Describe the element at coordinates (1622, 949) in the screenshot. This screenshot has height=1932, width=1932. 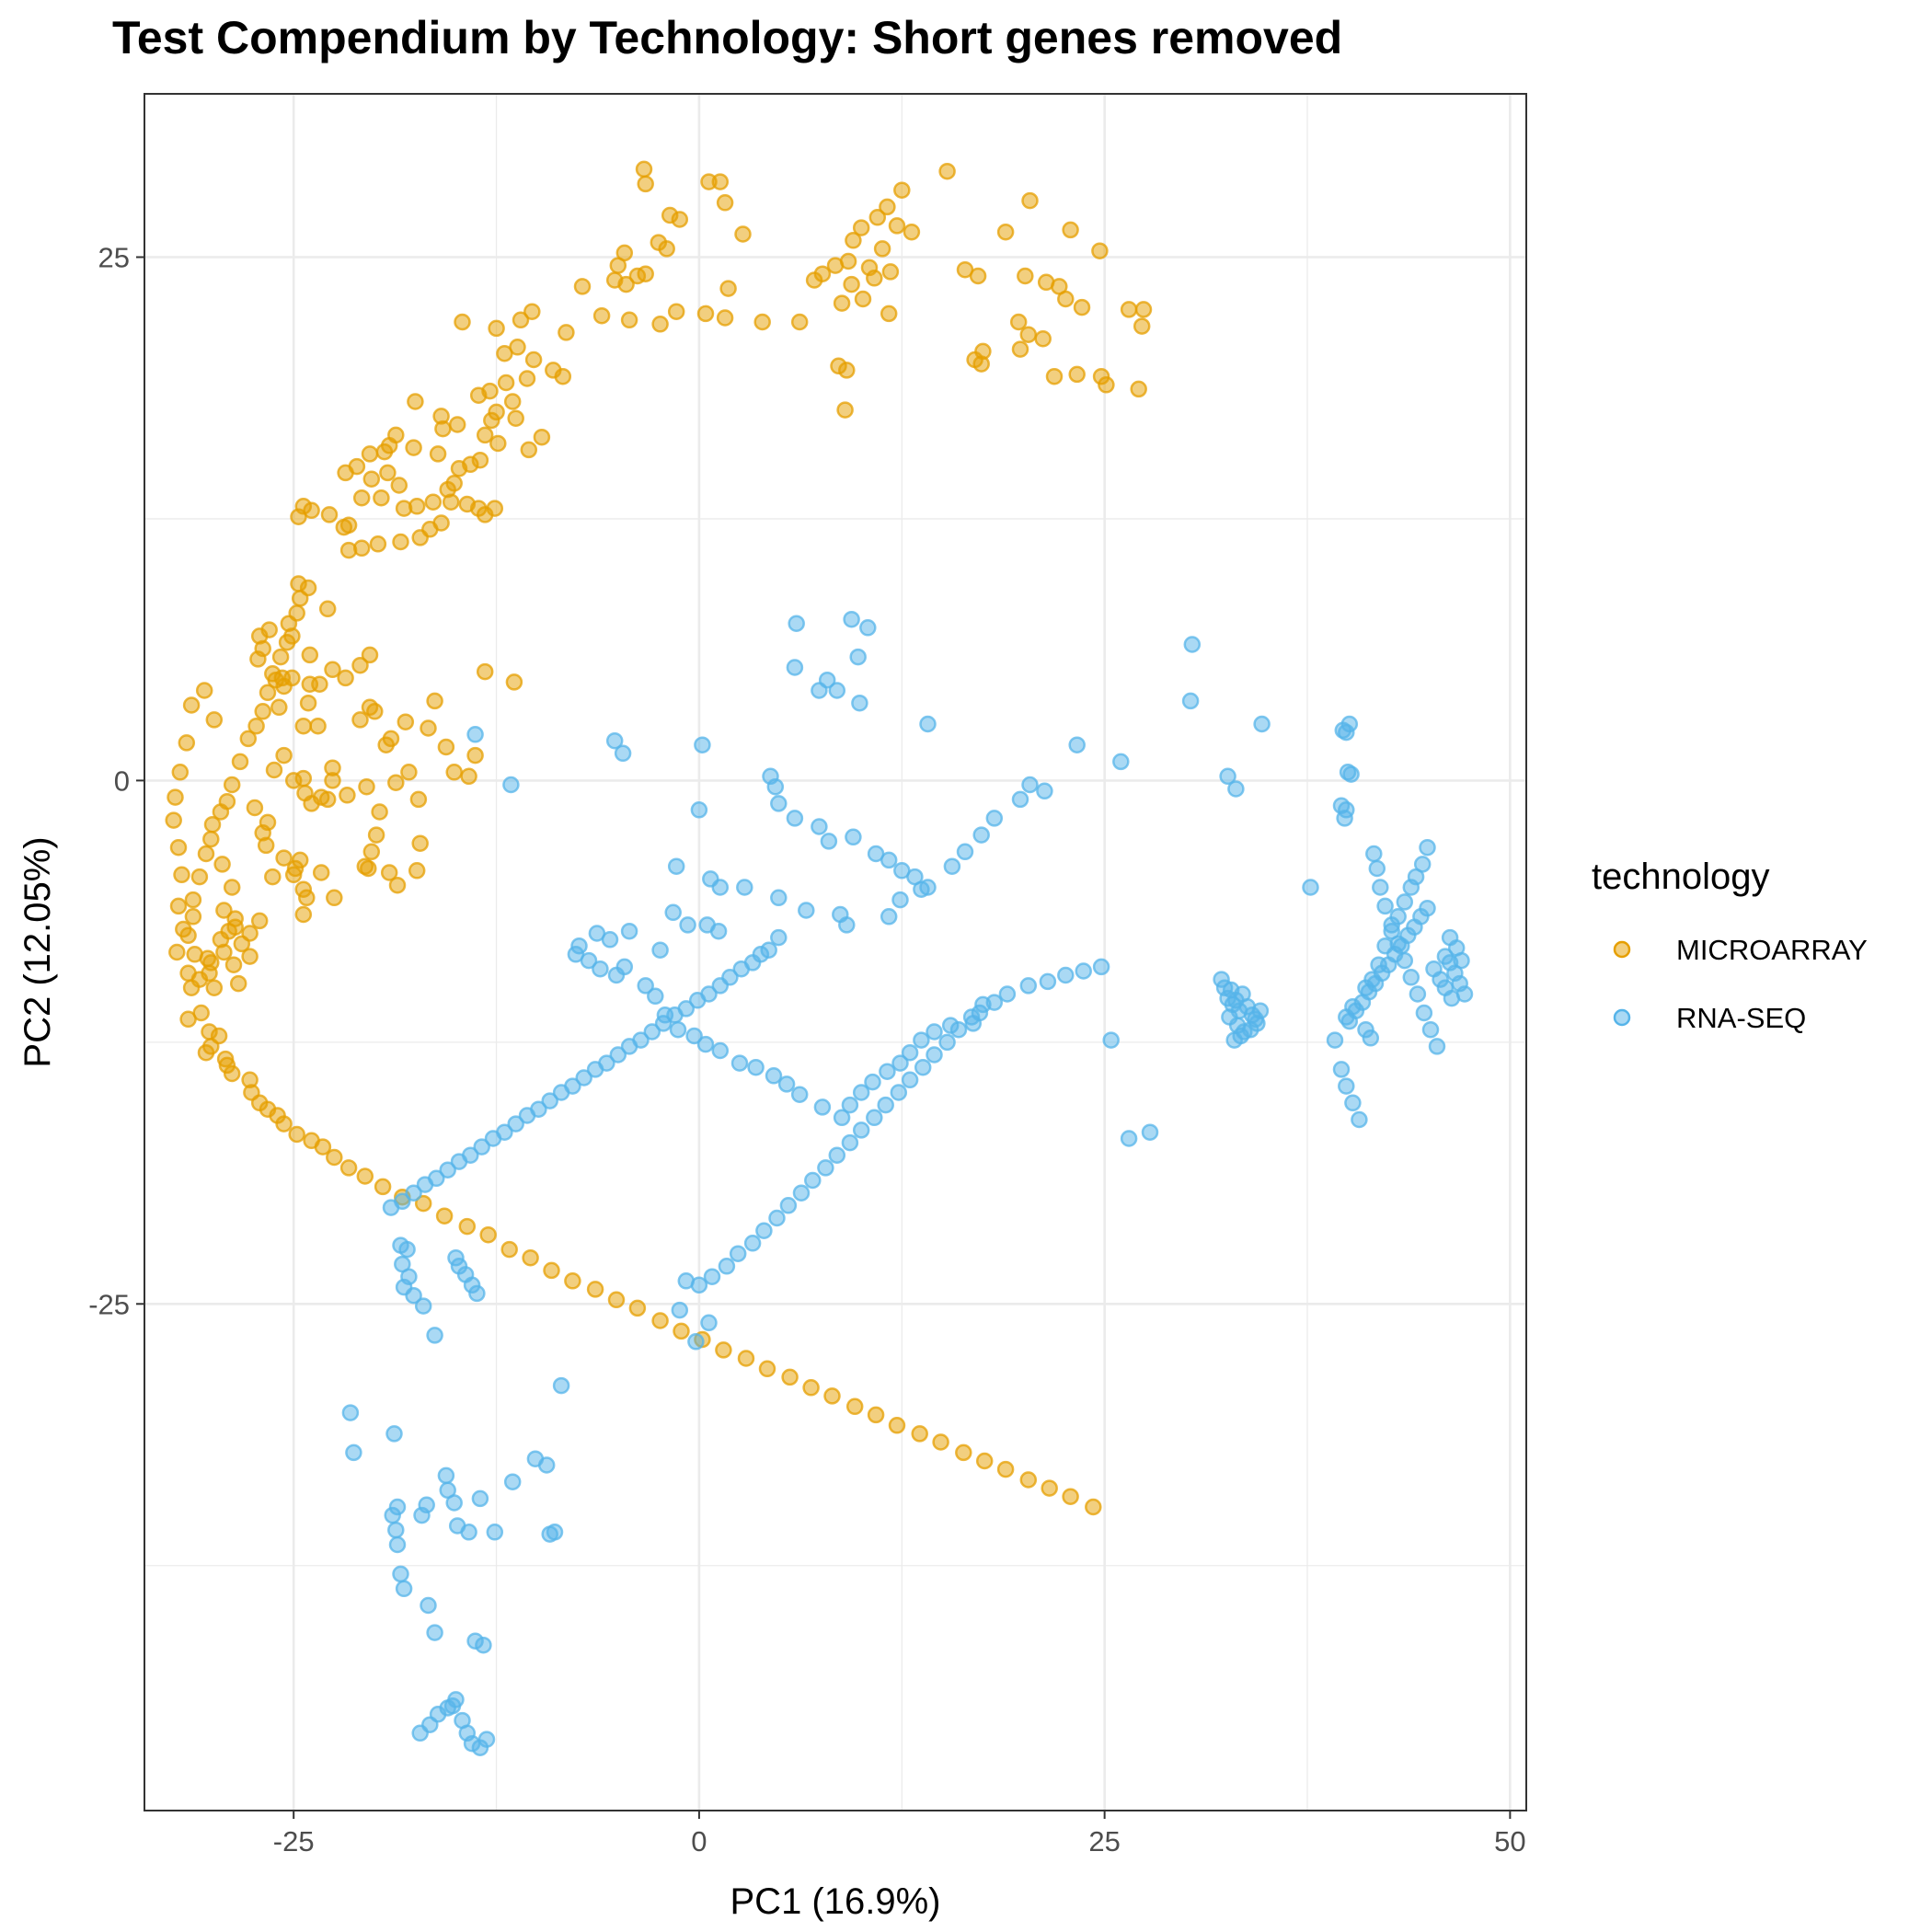
I see `legend-key-microarray` at that location.